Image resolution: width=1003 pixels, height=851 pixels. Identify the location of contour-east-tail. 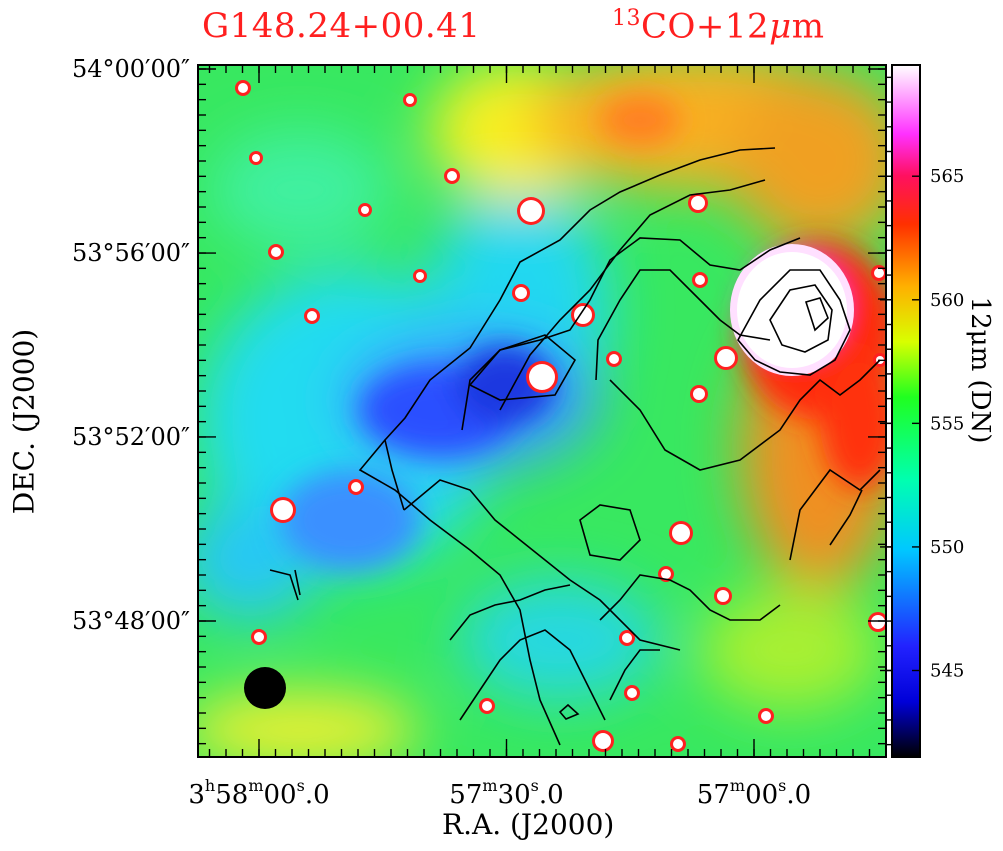
(835, 514).